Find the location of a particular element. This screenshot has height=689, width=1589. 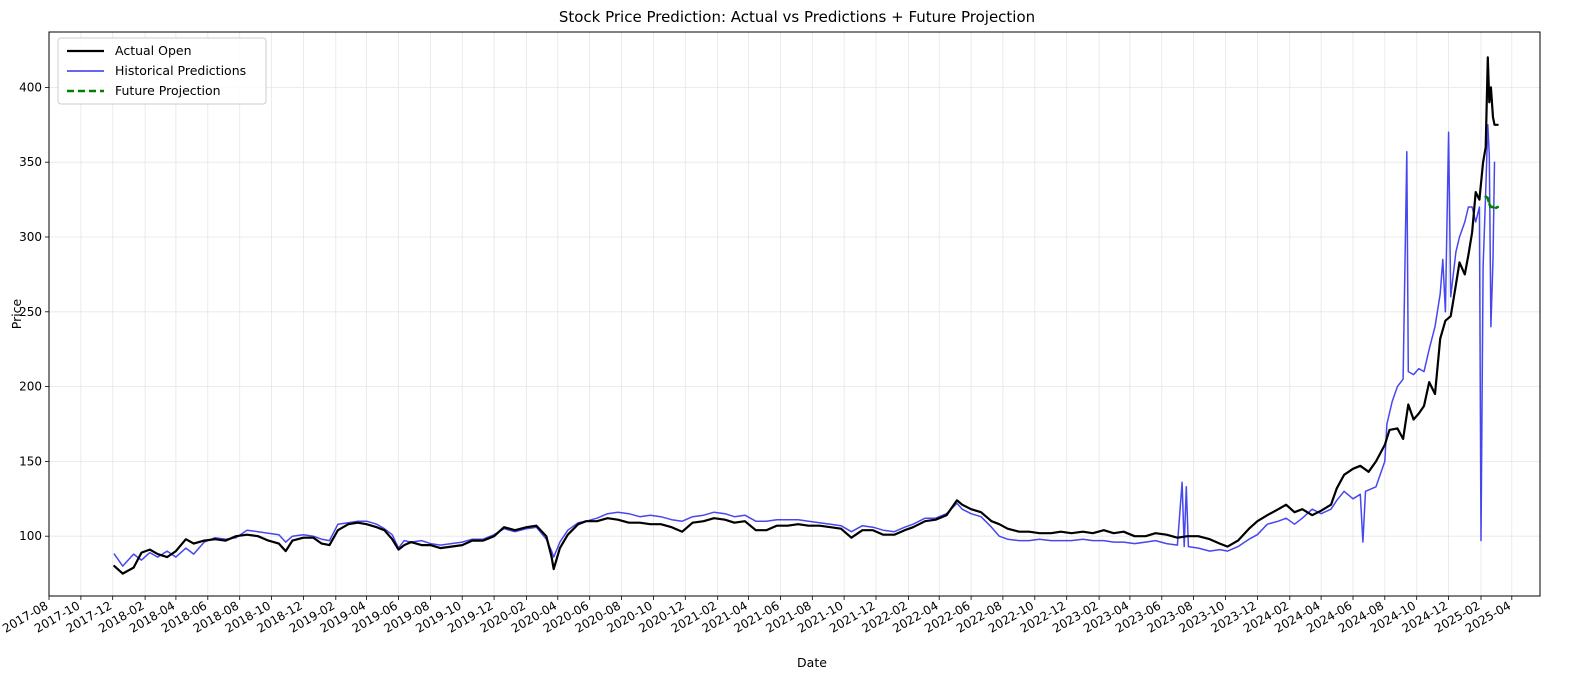

y-tick-label-150: 150 is located at coordinates (30, 461).